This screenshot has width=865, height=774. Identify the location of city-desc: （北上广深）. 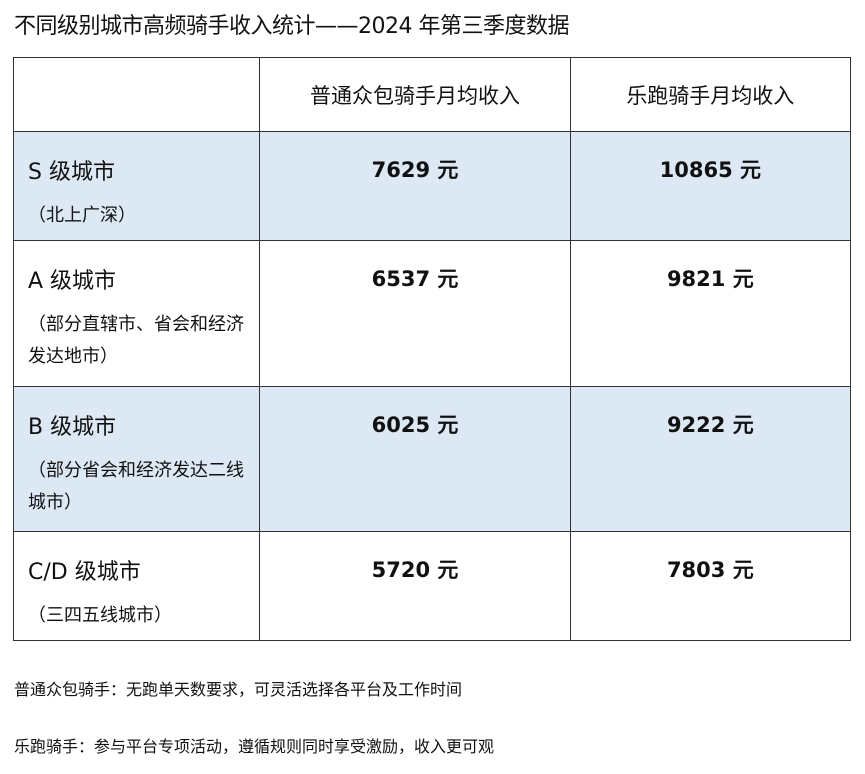
(82, 215).